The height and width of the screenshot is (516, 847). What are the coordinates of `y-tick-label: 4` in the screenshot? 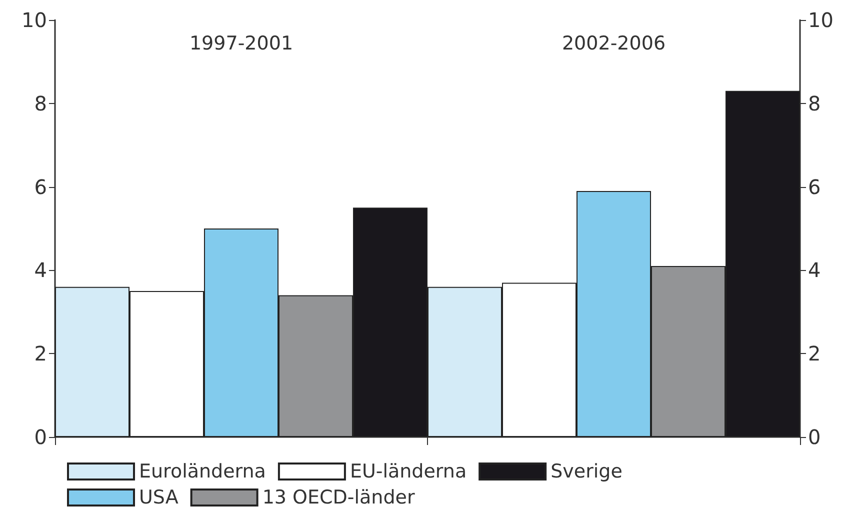 It's located at (40, 270).